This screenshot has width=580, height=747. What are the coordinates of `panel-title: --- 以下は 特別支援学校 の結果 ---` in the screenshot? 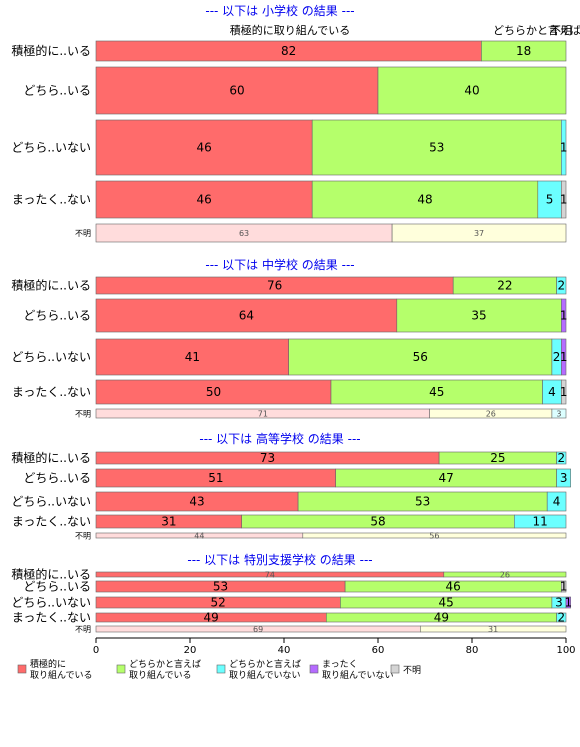 It's located at (279, 559).